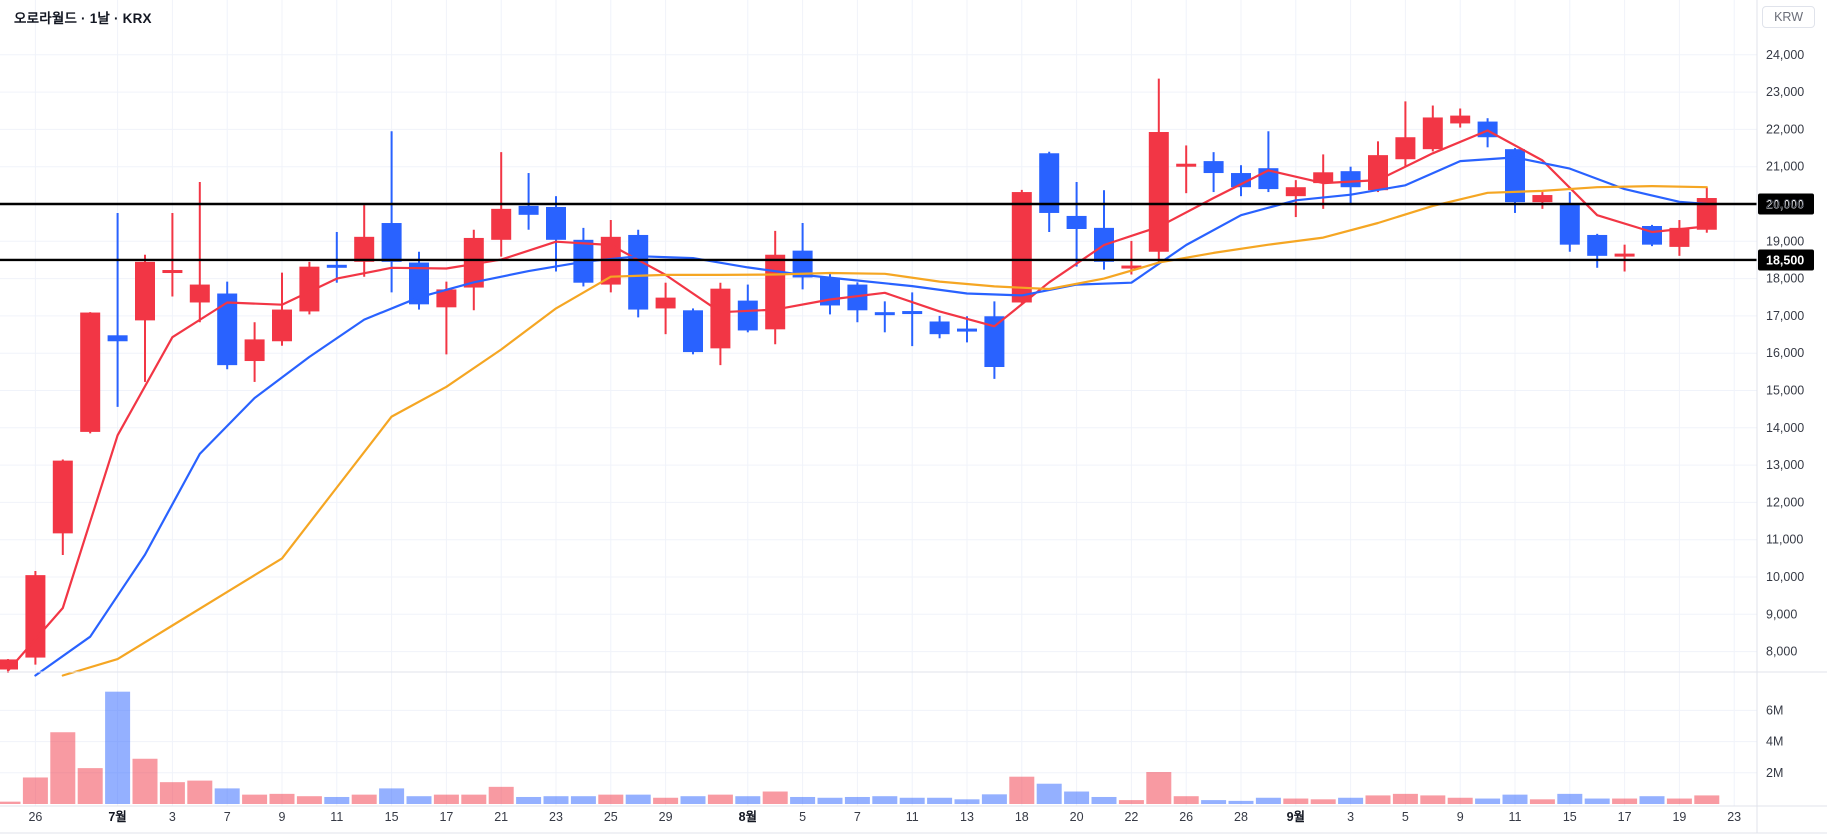 Image resolution: width=1827 pixels, height=839 pixels. What do you see at coordinates (1785, 577) in the screenshot?
I see `price-tick-label: 10,000` at bounding box center [1785, 577].